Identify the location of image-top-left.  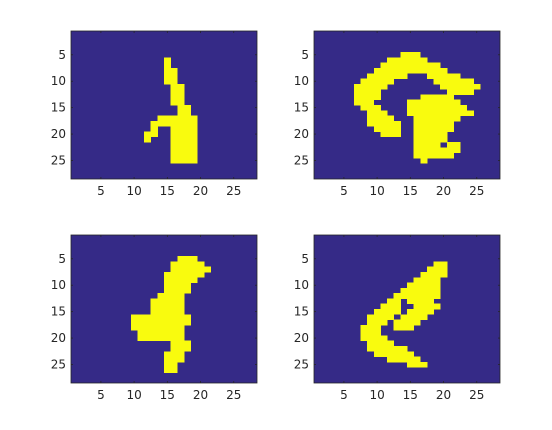
(164, 105).